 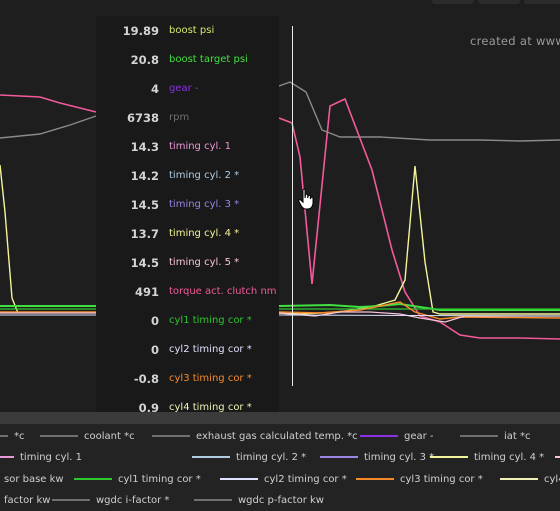 I want to click on tooltip-label: torque act. clutch nm, so click(x=223, y=291).